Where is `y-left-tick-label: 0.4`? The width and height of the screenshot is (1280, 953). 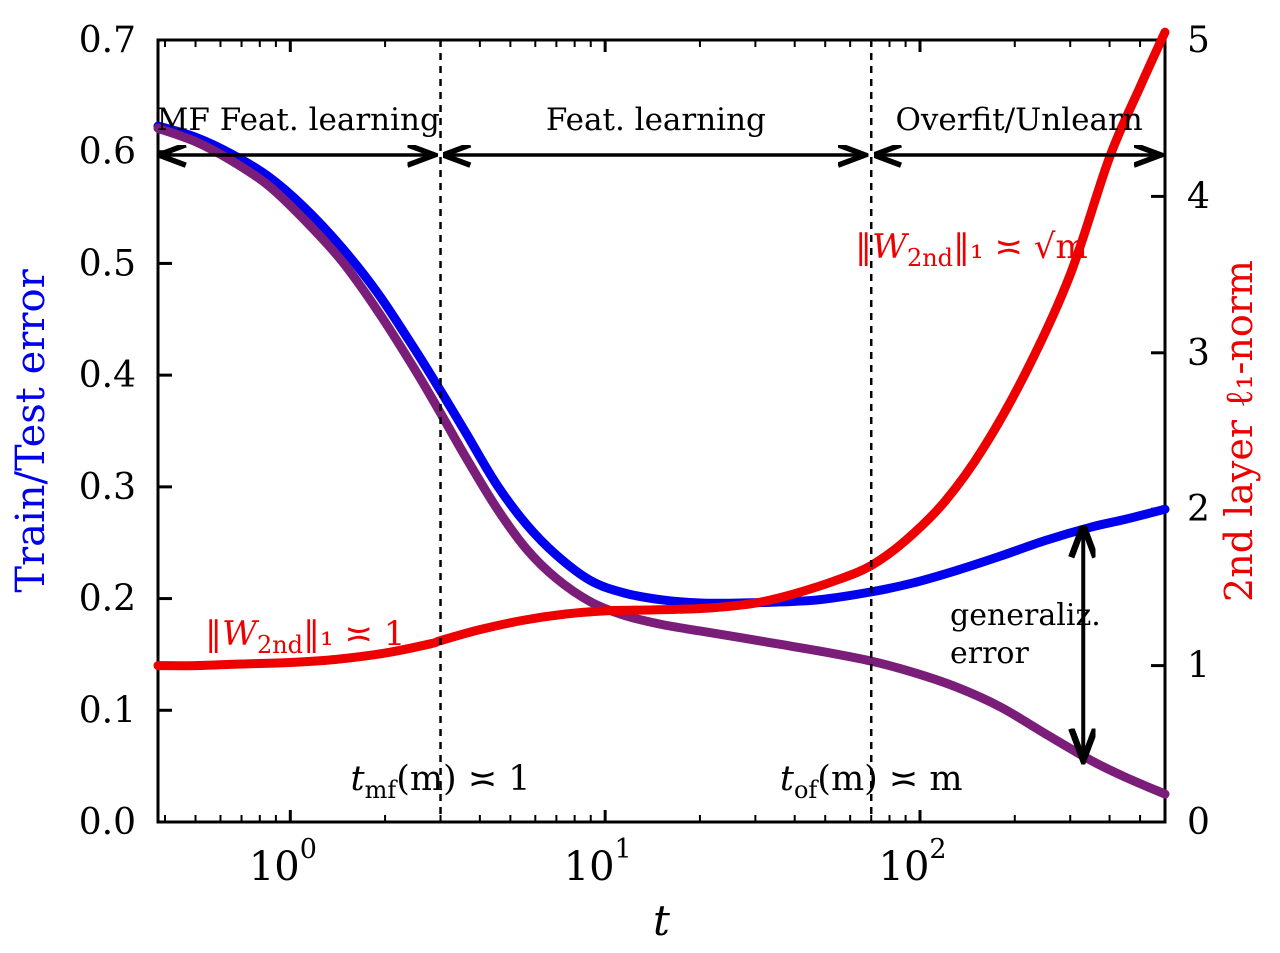
y-left-tick-label: 0.4 is located at coordinates (107, 375).